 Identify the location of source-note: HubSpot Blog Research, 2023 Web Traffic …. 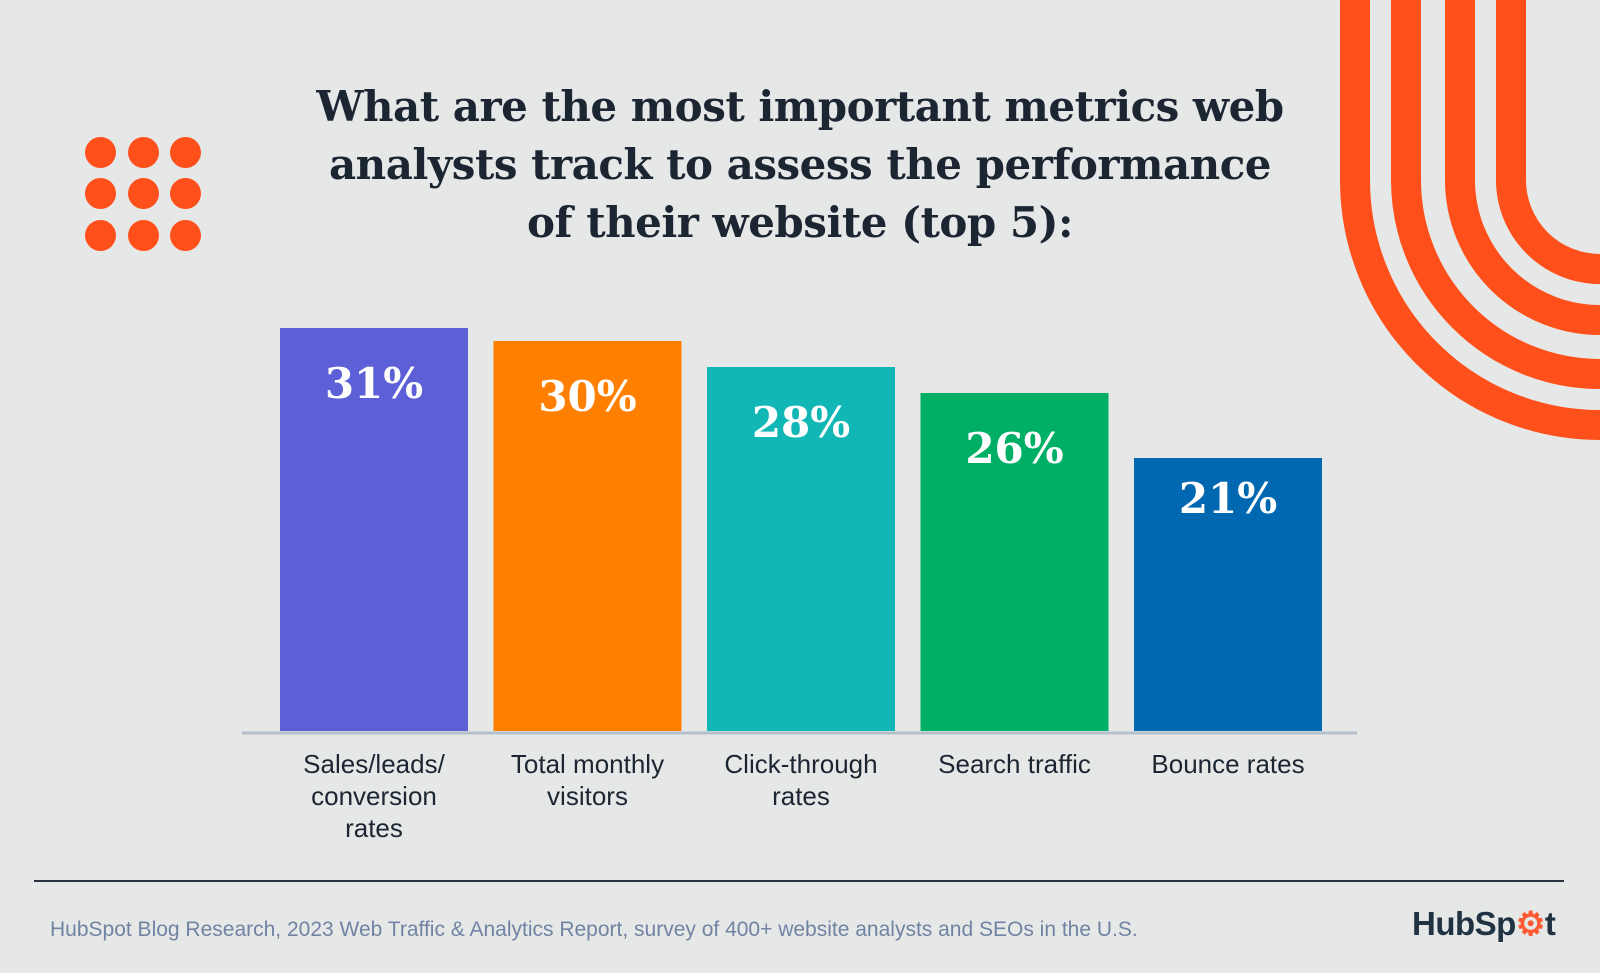
(594, 929).